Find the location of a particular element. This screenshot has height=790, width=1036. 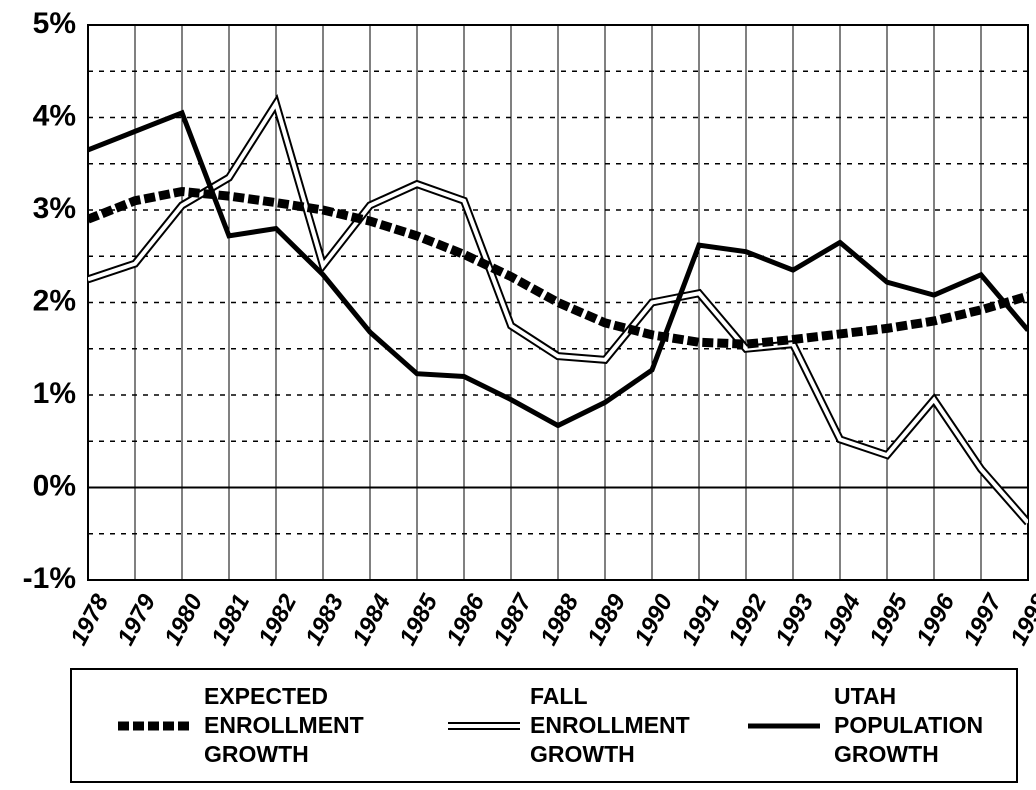

x-tick-label: 1997 is located at coordinates (983, 619).